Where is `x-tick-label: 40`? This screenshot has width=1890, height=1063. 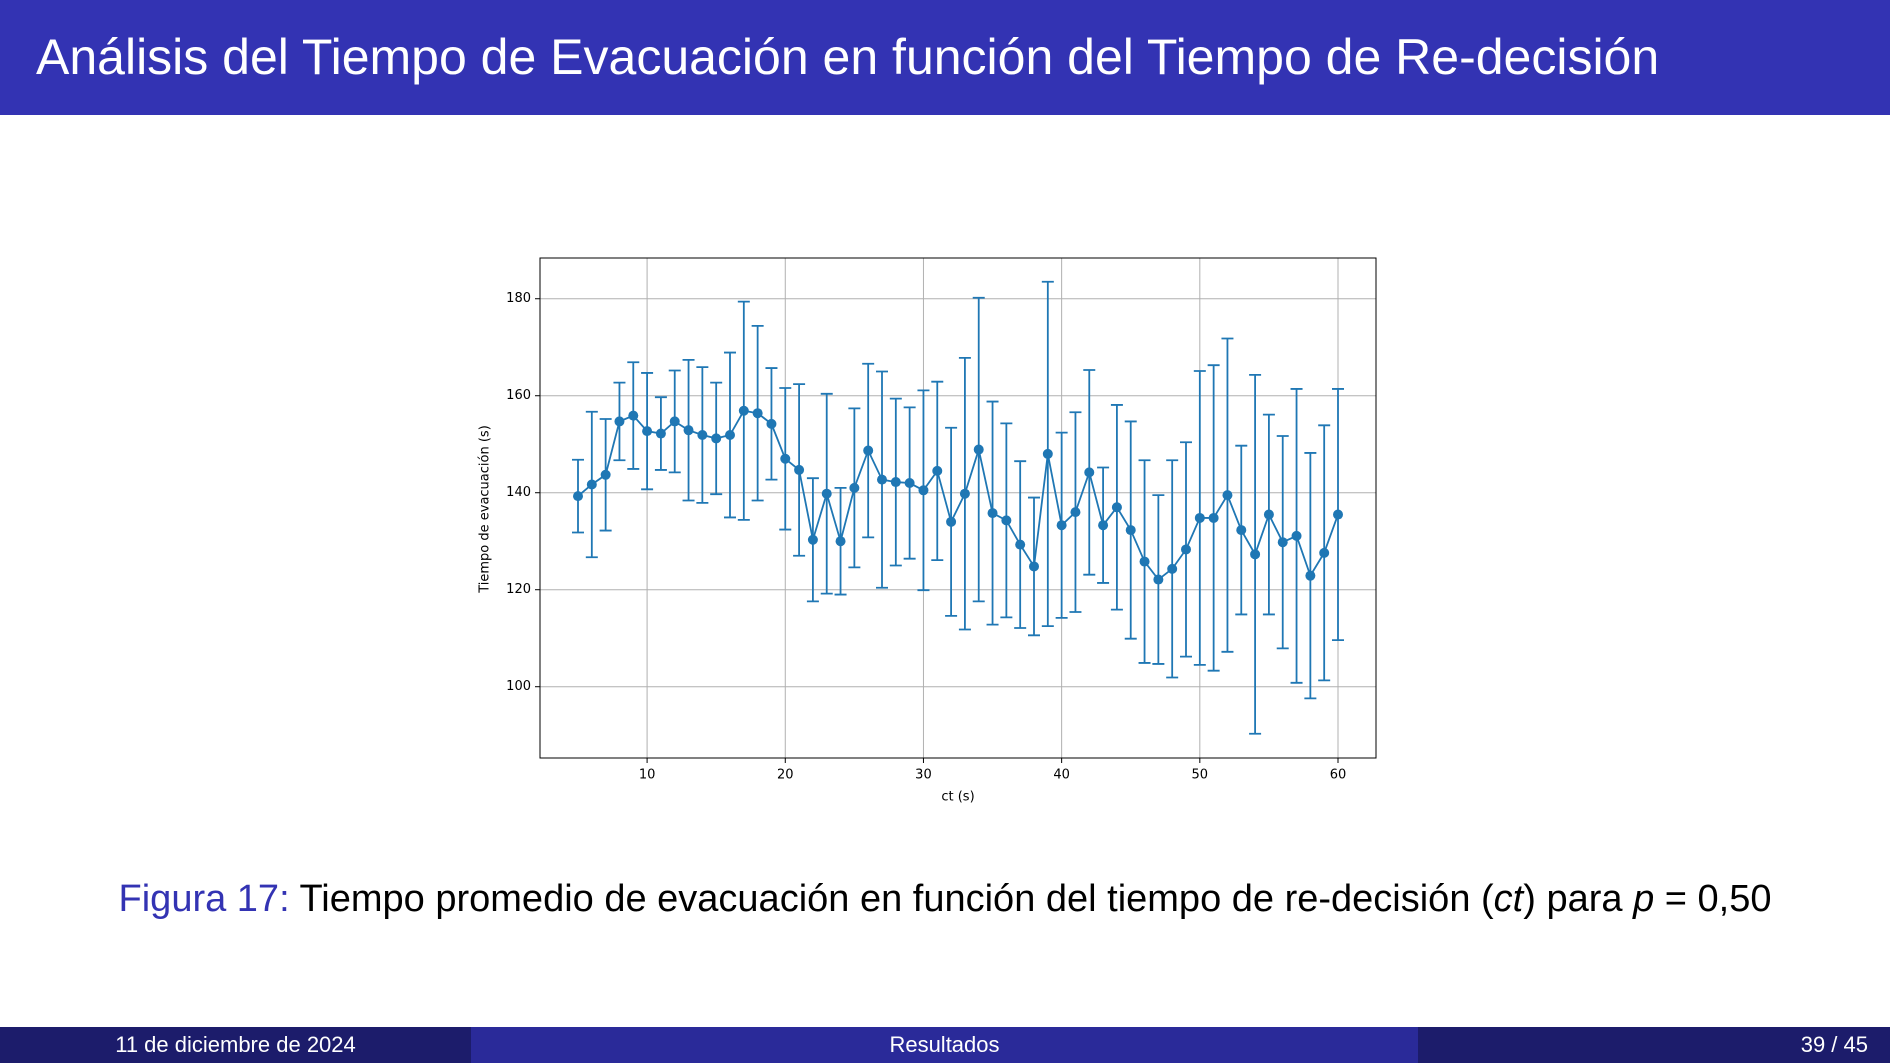
x-tick-label: 40 is located at coordinates (1061, 775).